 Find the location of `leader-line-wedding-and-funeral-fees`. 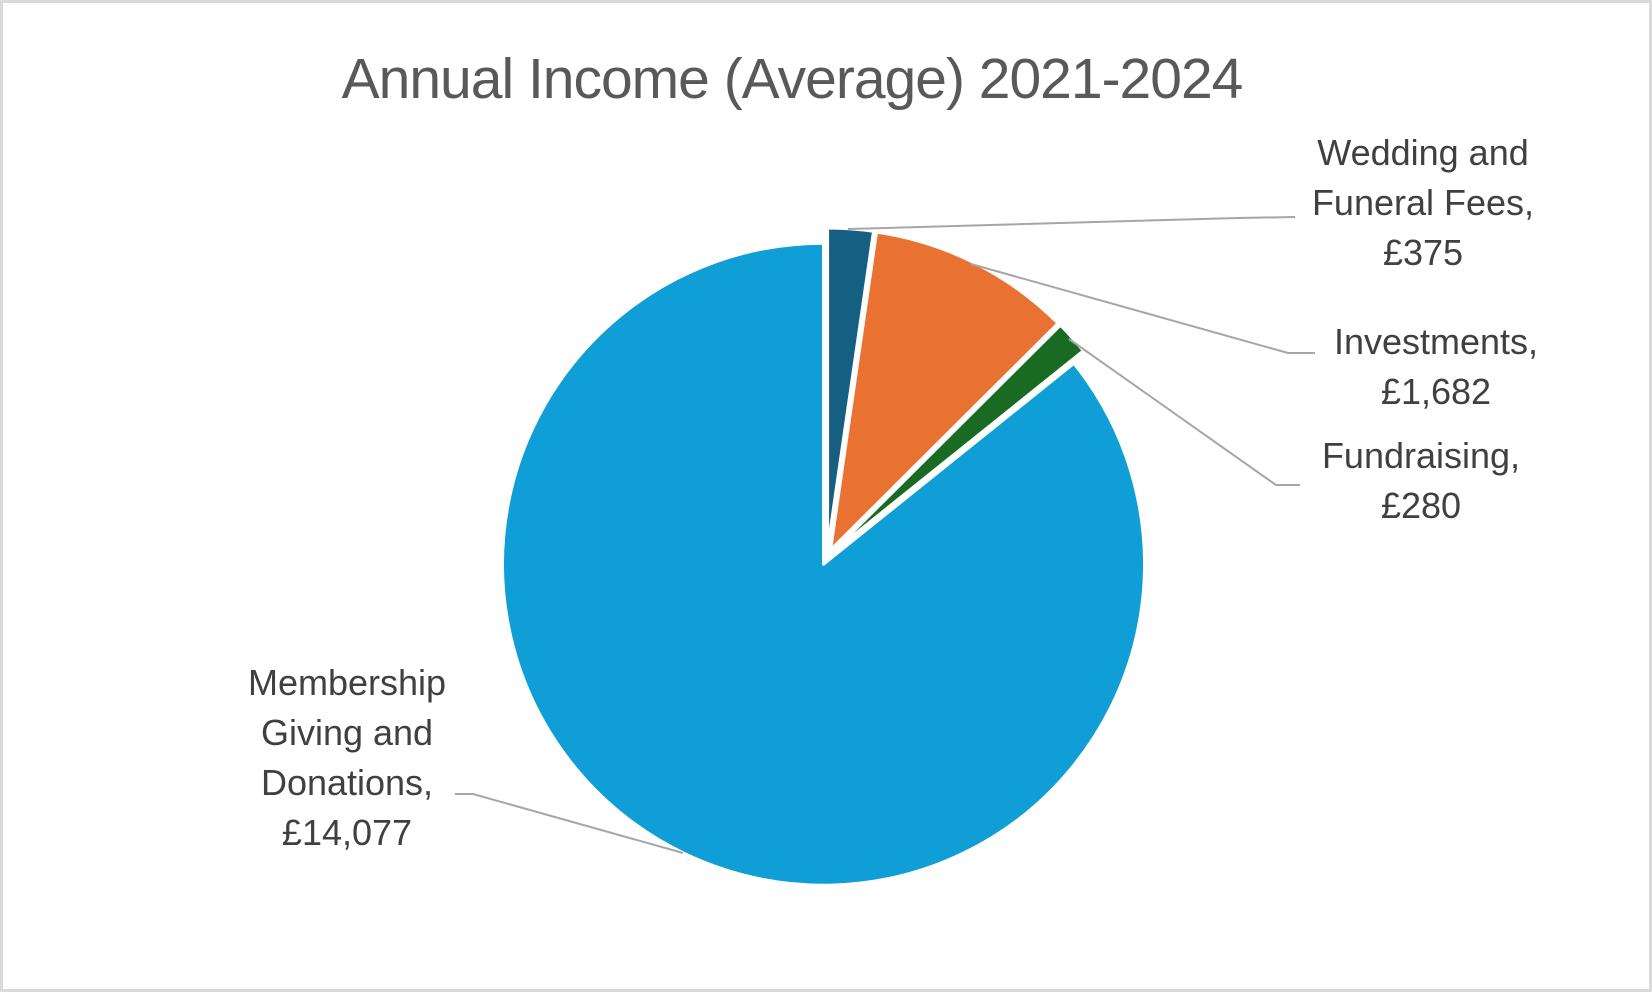

leader-line-wedding-and-funeral-fees is located at coordinates (1071, 223).